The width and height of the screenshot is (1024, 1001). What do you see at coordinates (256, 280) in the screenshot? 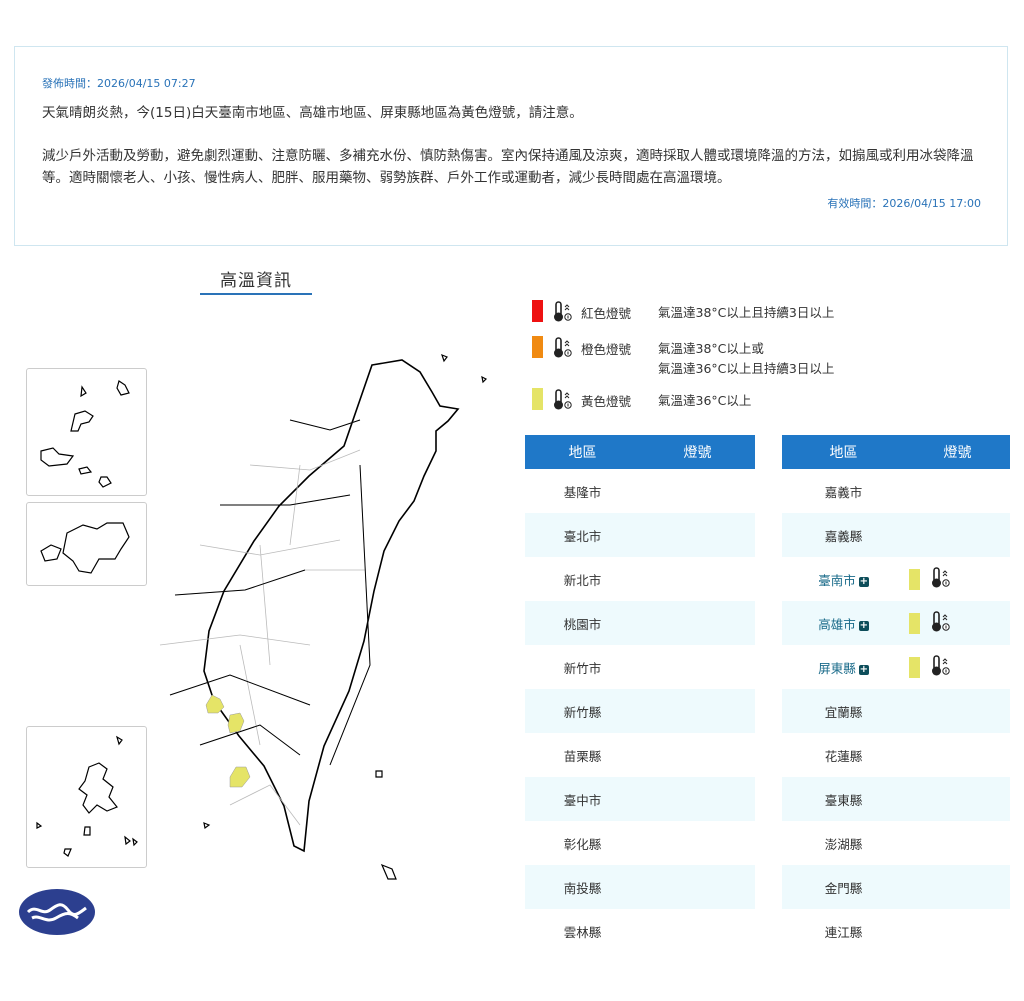
I see `section-title: 高溫資訊` at bounding box center [256, 280].